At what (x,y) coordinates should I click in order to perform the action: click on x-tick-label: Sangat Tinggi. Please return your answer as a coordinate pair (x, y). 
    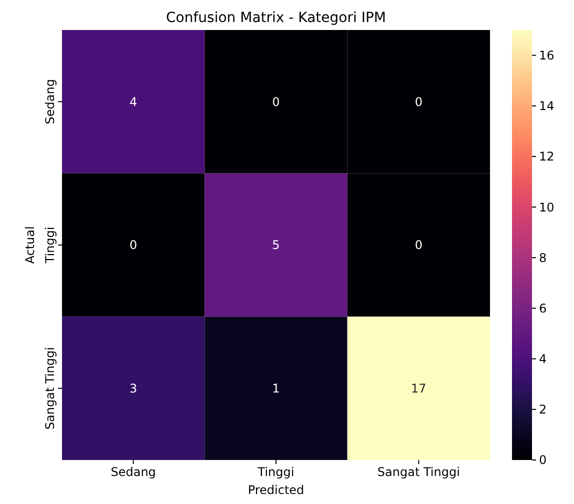
    Looking at the image, I should click on (418, 472).